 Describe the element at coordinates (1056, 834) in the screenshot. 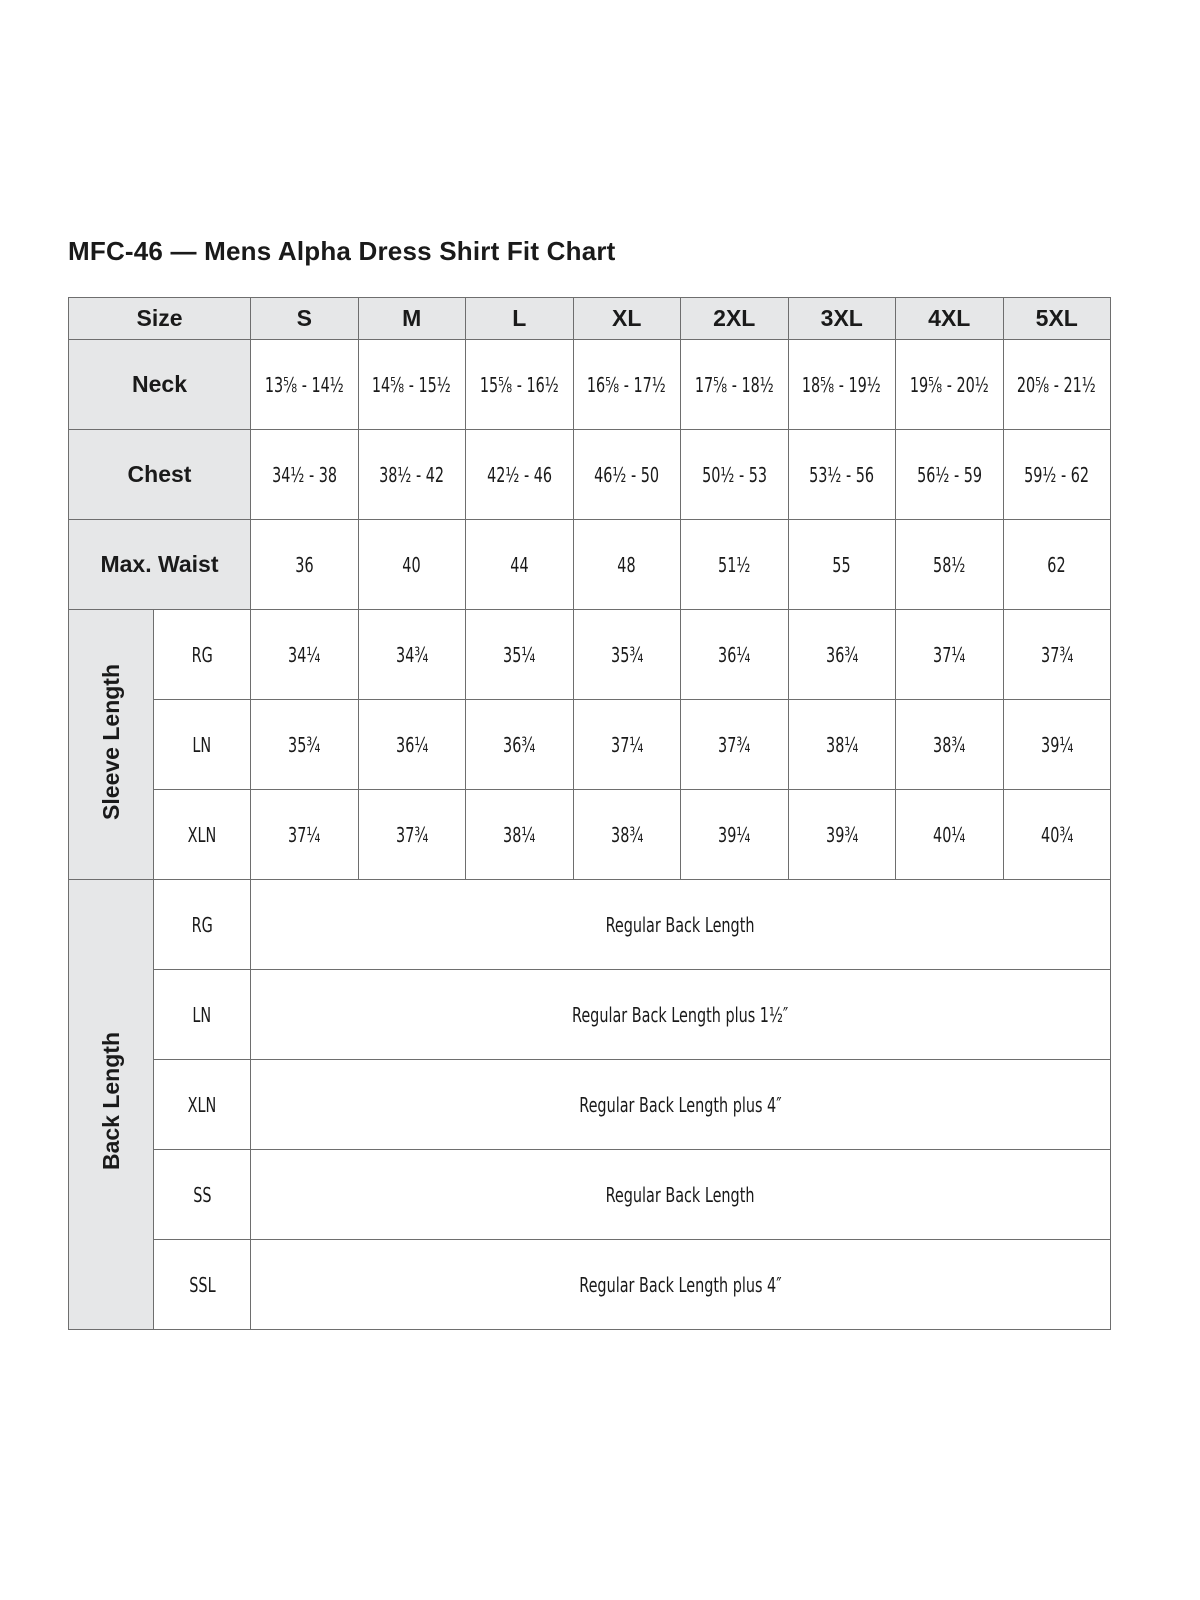

I see `sleeve-value-text: 40¾` at that location.